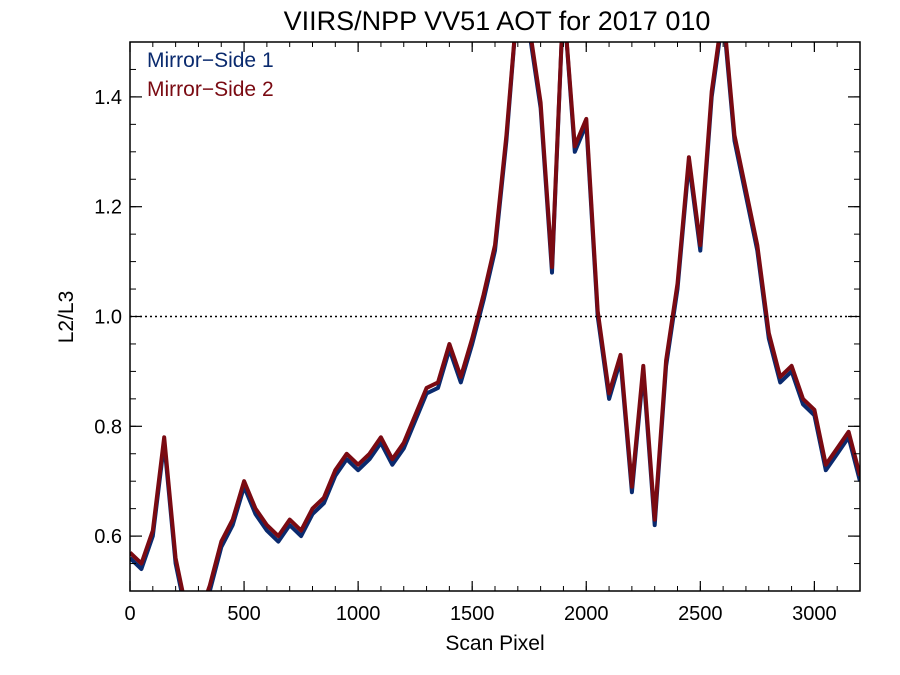 The image size is (900, 675). Describe the element at coordinates (494, 643) in the screenshot. I see `x-axis-label: Scan Pixel` at that location.